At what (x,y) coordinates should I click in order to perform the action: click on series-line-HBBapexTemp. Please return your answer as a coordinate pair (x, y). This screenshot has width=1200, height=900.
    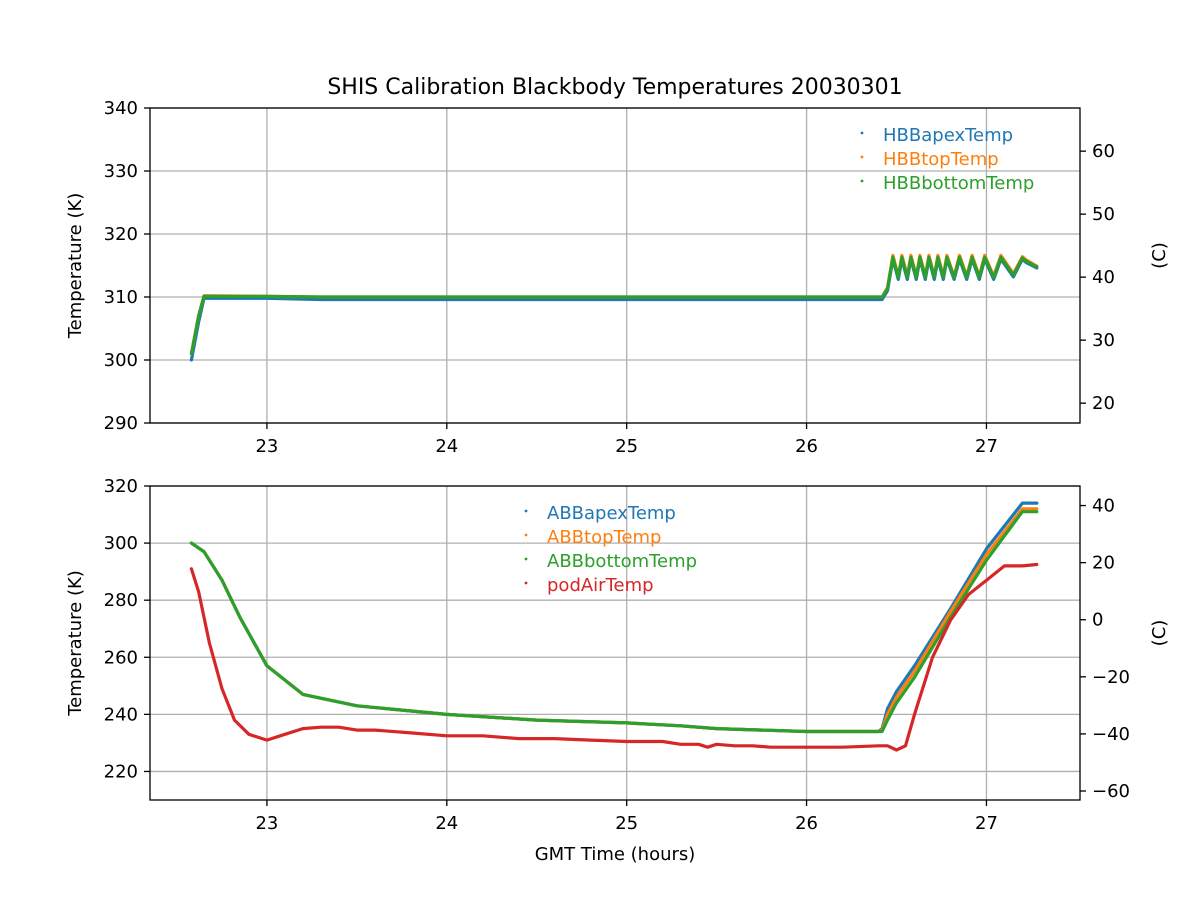
    Looking at the image, I should click on (614, 309).